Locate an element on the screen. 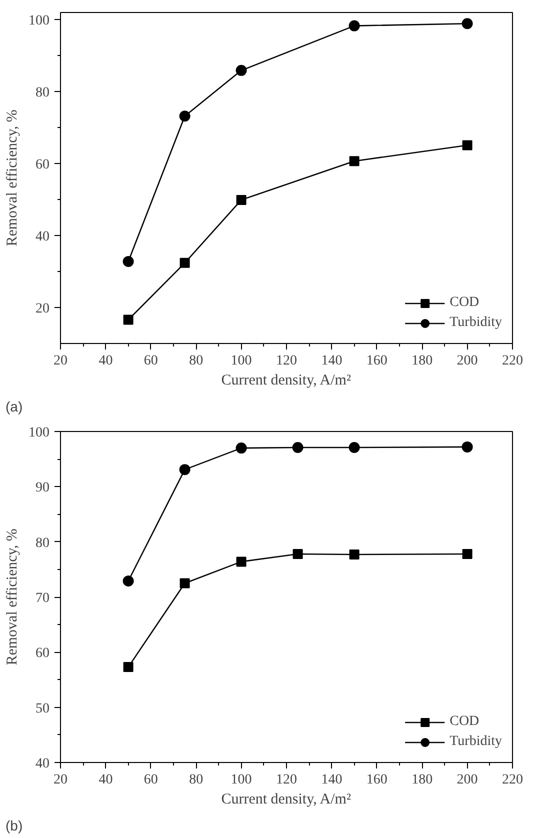 The image size is (537, 838). text: (b) is located at coordinates (14, 826).